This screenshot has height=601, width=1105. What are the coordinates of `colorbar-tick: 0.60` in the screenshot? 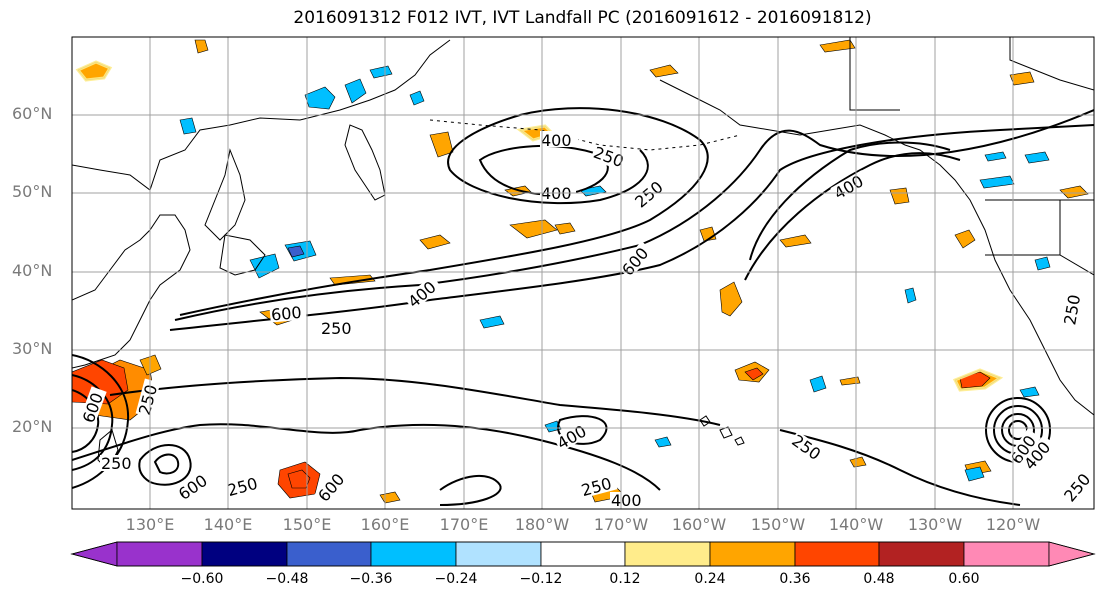 It's located at (964, 579).